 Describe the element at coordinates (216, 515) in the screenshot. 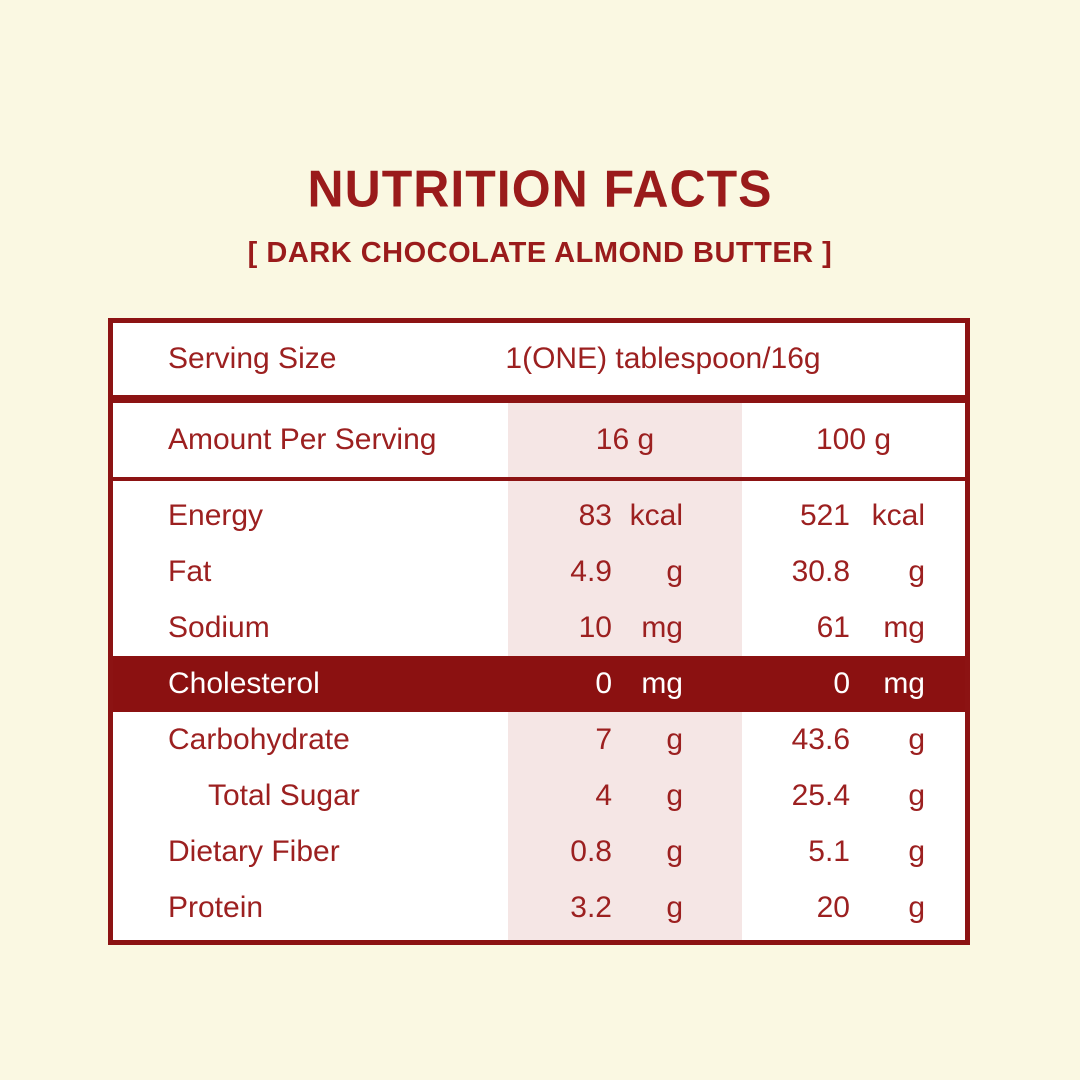

I see `nutrient-label: Energy` at that location.